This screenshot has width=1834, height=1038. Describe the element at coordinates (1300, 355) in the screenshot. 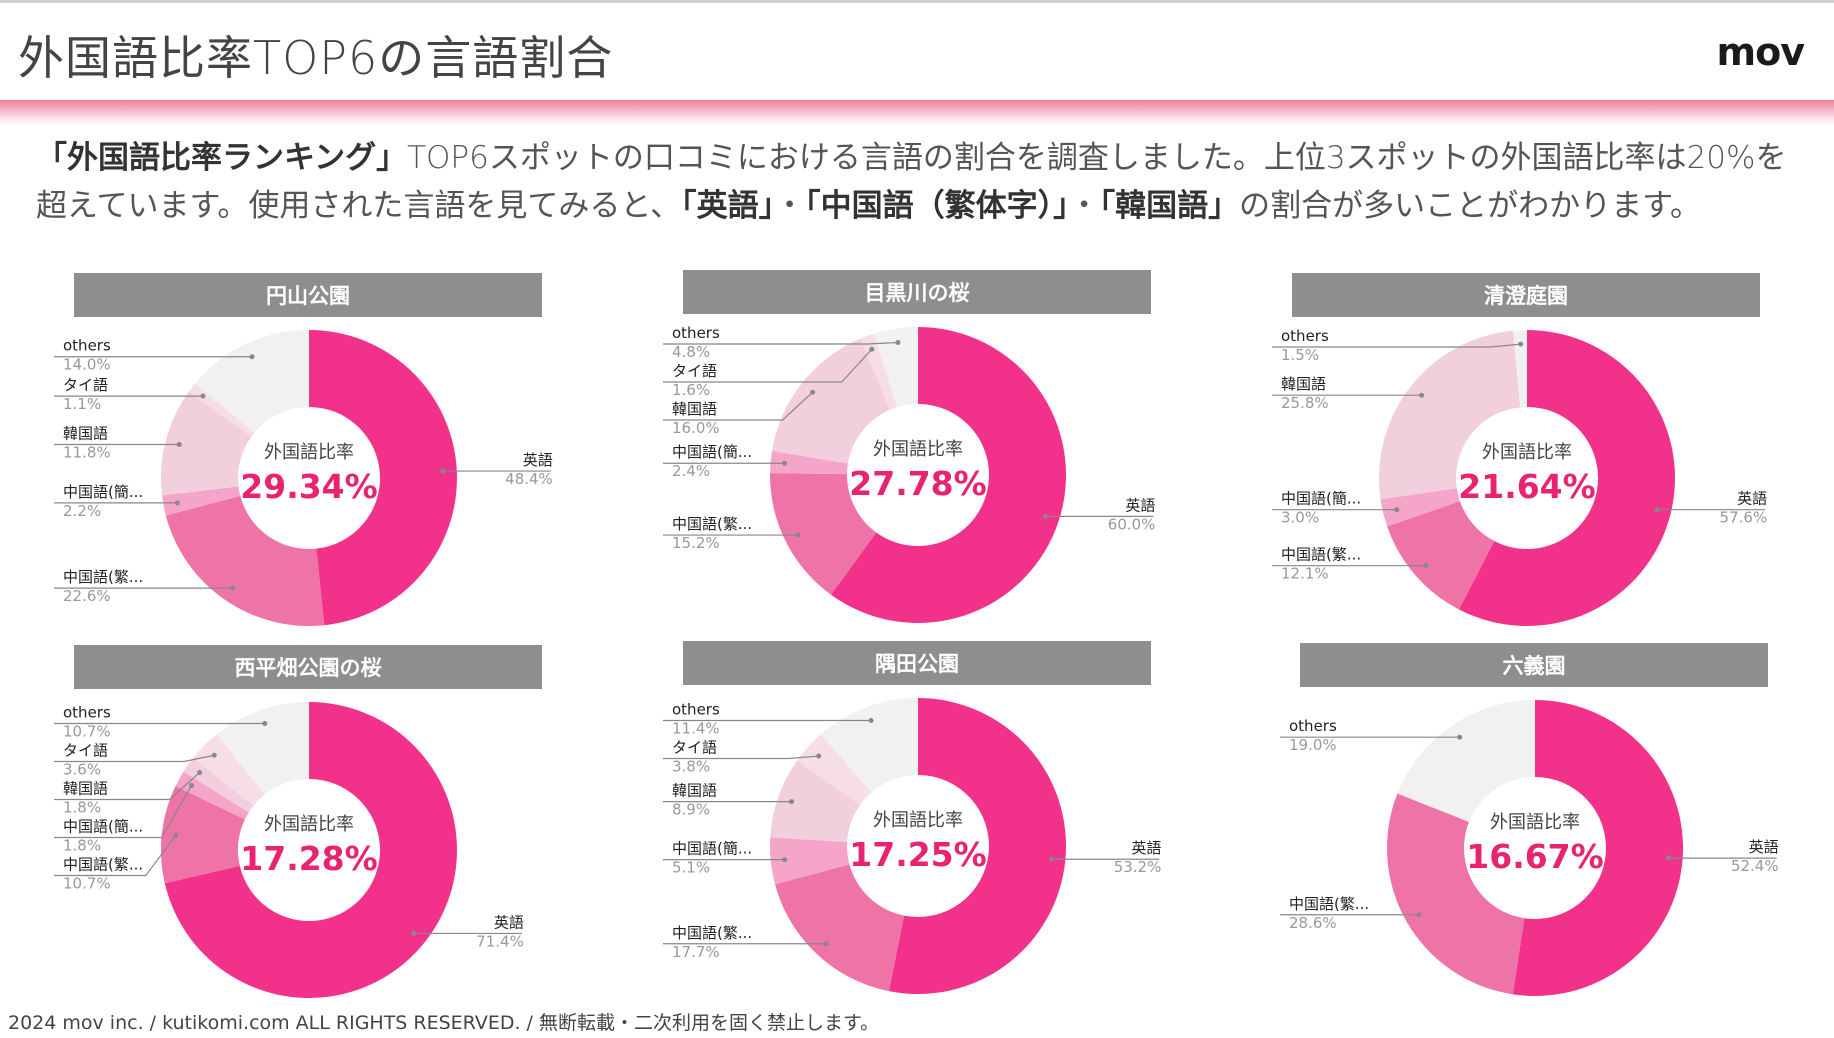

I see `slice-value: 1.5%` at that location.